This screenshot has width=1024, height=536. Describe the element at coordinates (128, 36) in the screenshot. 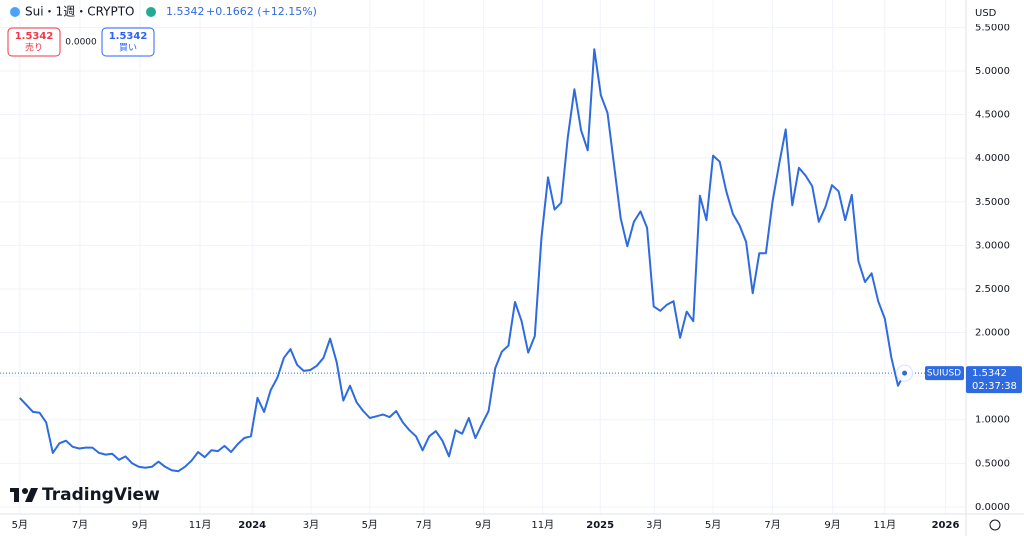

I see `buy-price: 1.5342` at that location.